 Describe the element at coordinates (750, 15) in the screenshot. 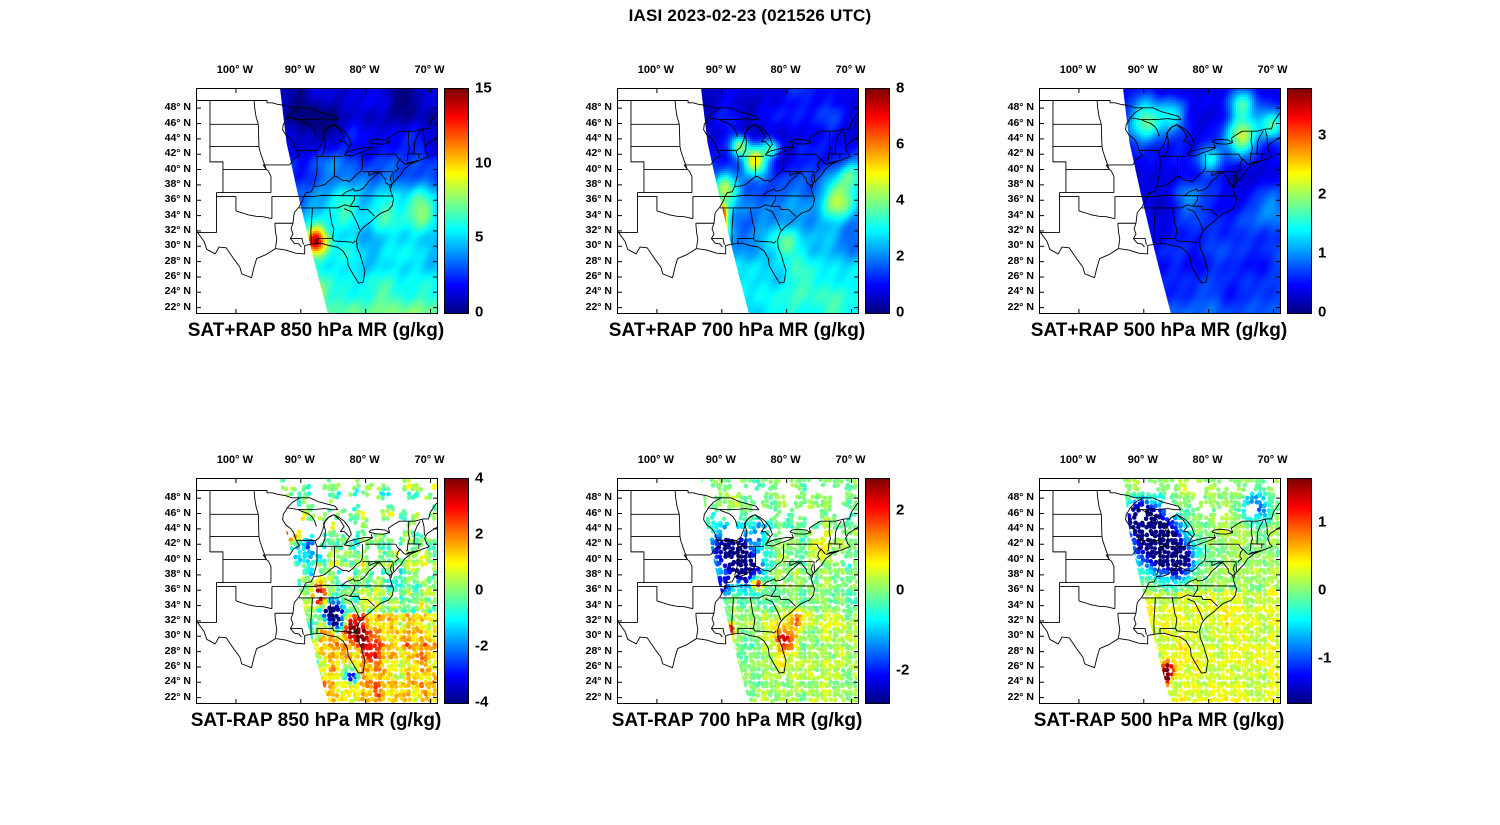

I see `figure-title: IASI 2023-02-23 (021526 UTC)` at that location.